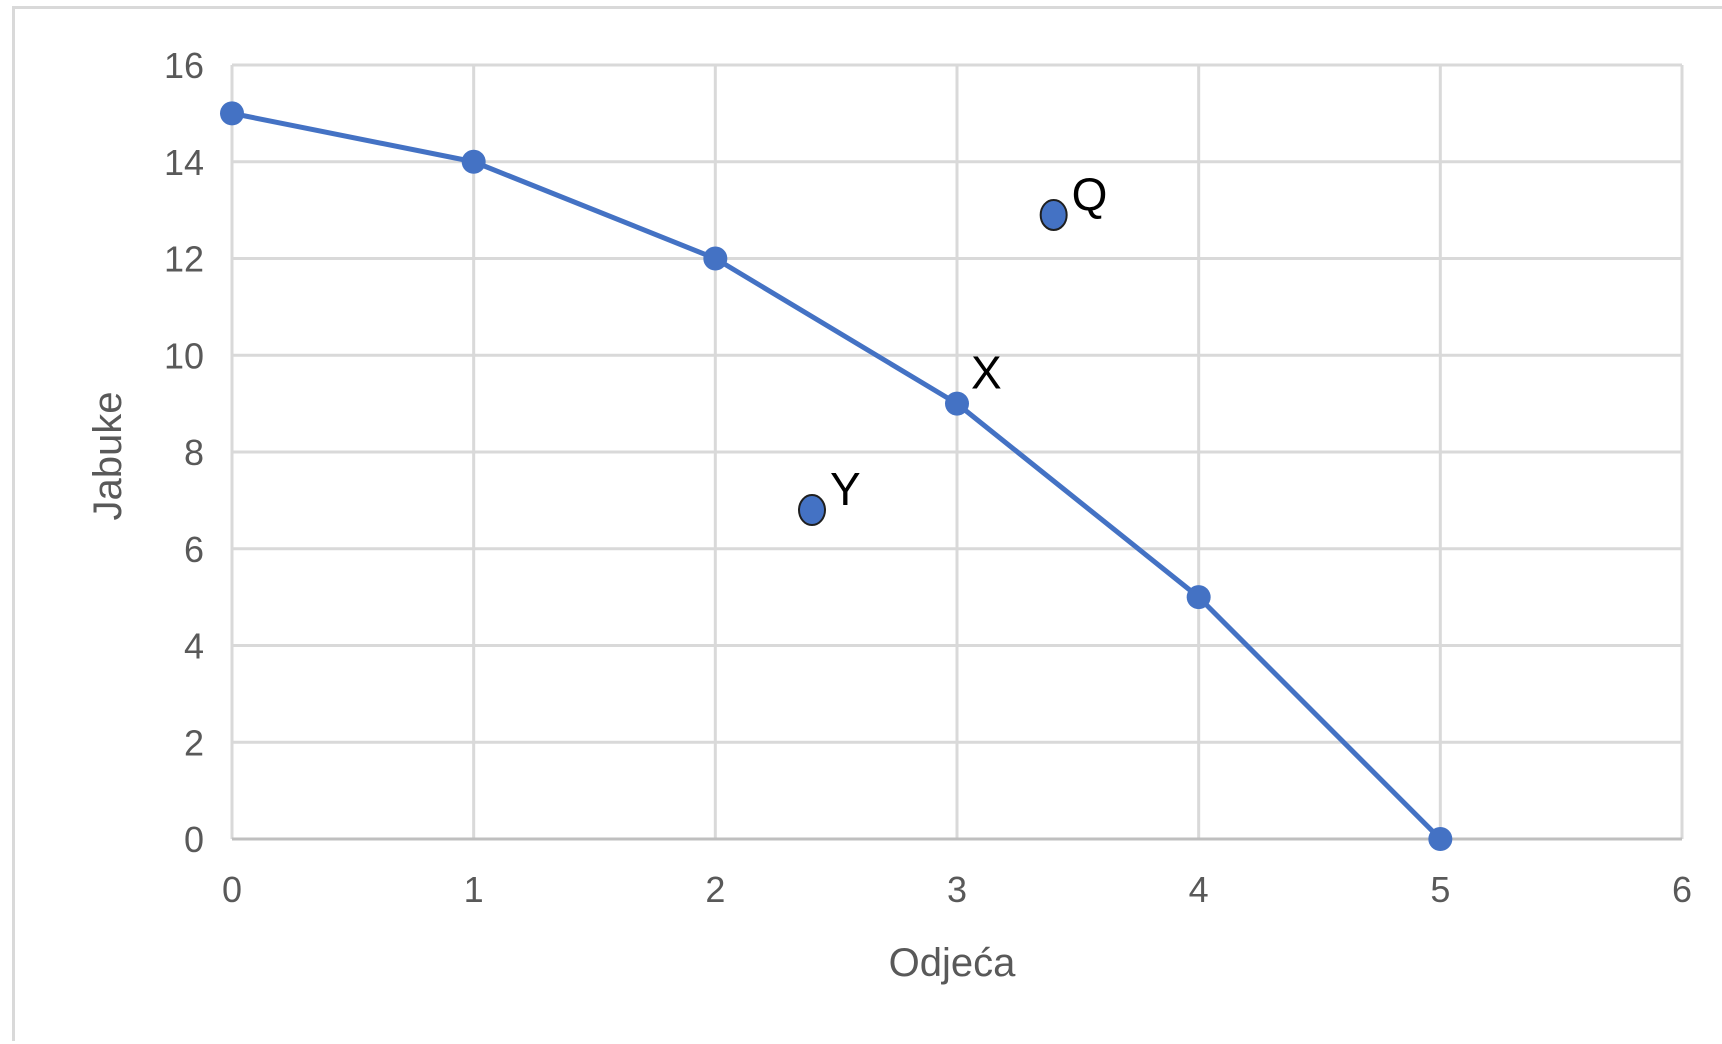 The image size is (1722, 1044). Describe the element at coordinates (184, 259) in the screenshot. I see `y-tick-label: 12` at that location.